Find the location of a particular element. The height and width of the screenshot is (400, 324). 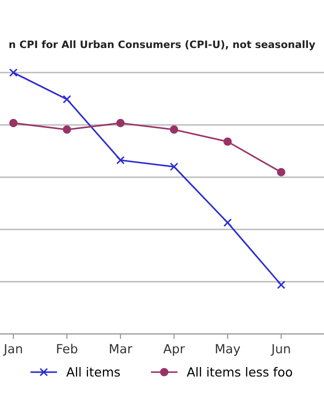

legend-label: All items less foo is located at coordinates (239, 372).